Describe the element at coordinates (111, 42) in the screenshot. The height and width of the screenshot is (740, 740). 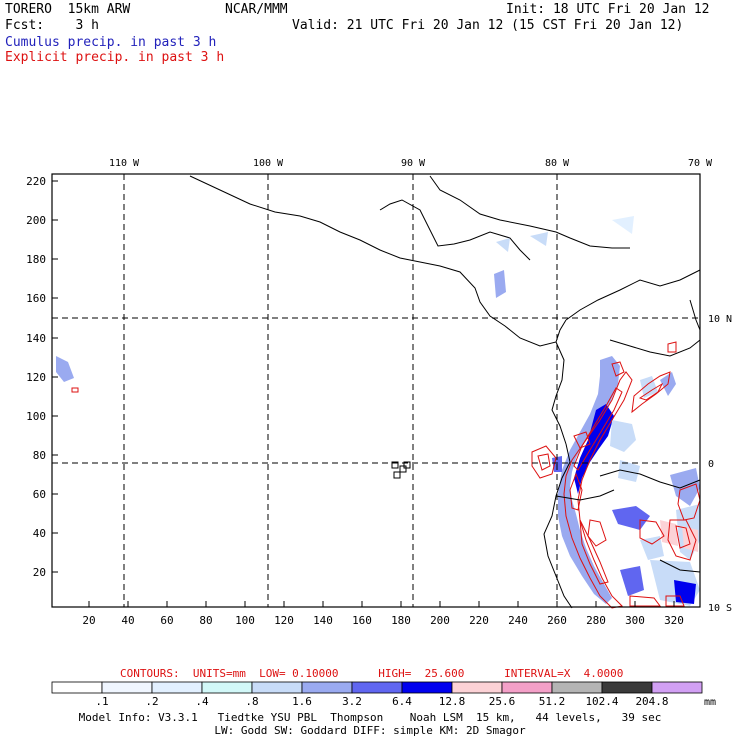
I see `field-cumulus-label: Cumulus precip. in past 3 h` at that location.